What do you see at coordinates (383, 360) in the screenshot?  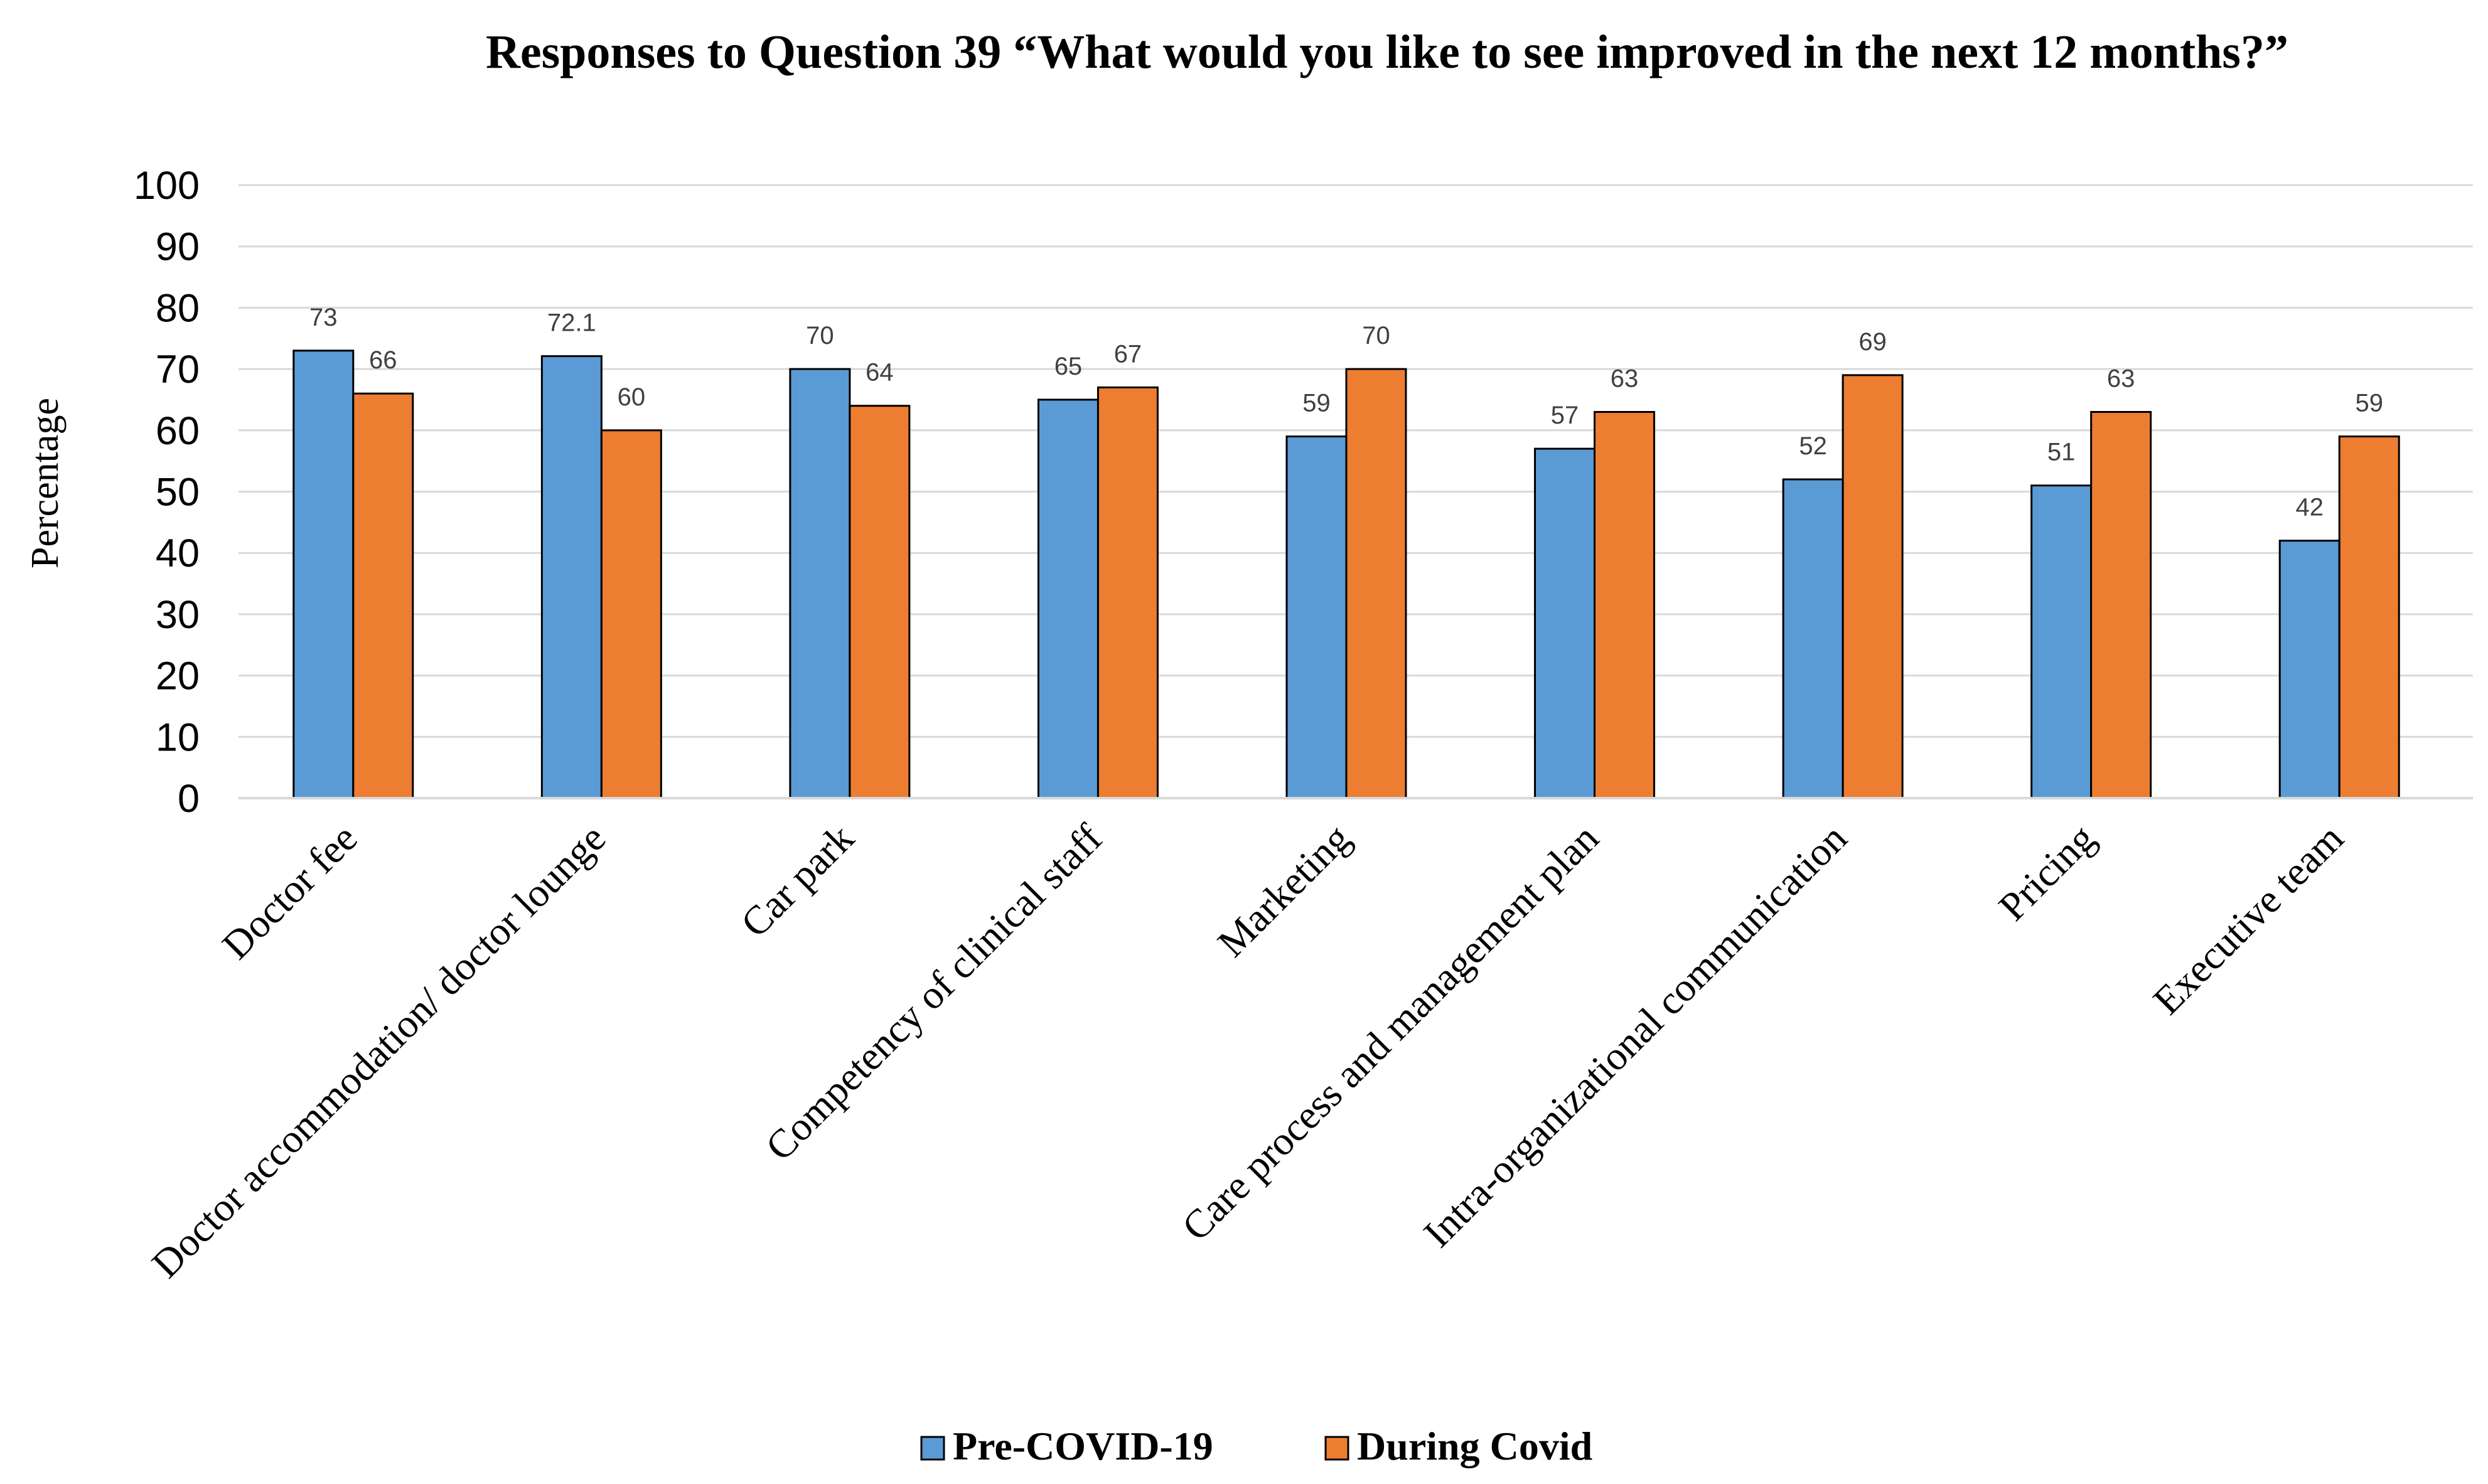 I see `data-label: 66` at bounding box center [383, 360].